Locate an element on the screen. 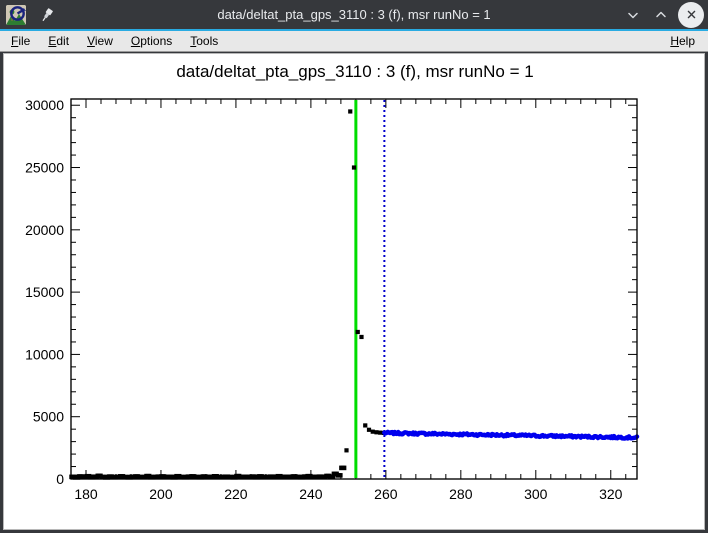 The height and width of the screenshot is (533, 708). y-axis-tick-label: 30000 is located at coordinates (44, 105).